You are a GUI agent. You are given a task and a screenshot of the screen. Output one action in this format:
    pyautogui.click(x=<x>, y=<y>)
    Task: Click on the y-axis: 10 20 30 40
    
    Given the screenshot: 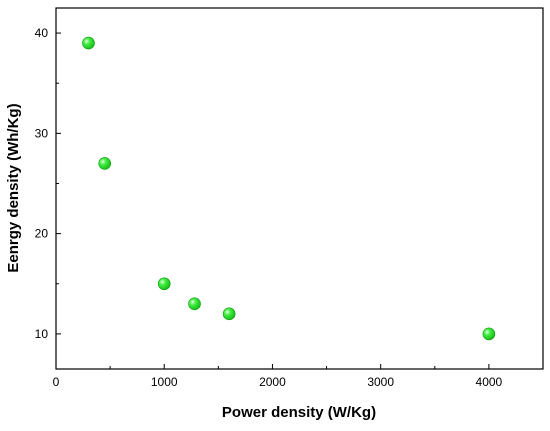 What is the action you would take?
    pyautogui.click(x=48, y=183)
    